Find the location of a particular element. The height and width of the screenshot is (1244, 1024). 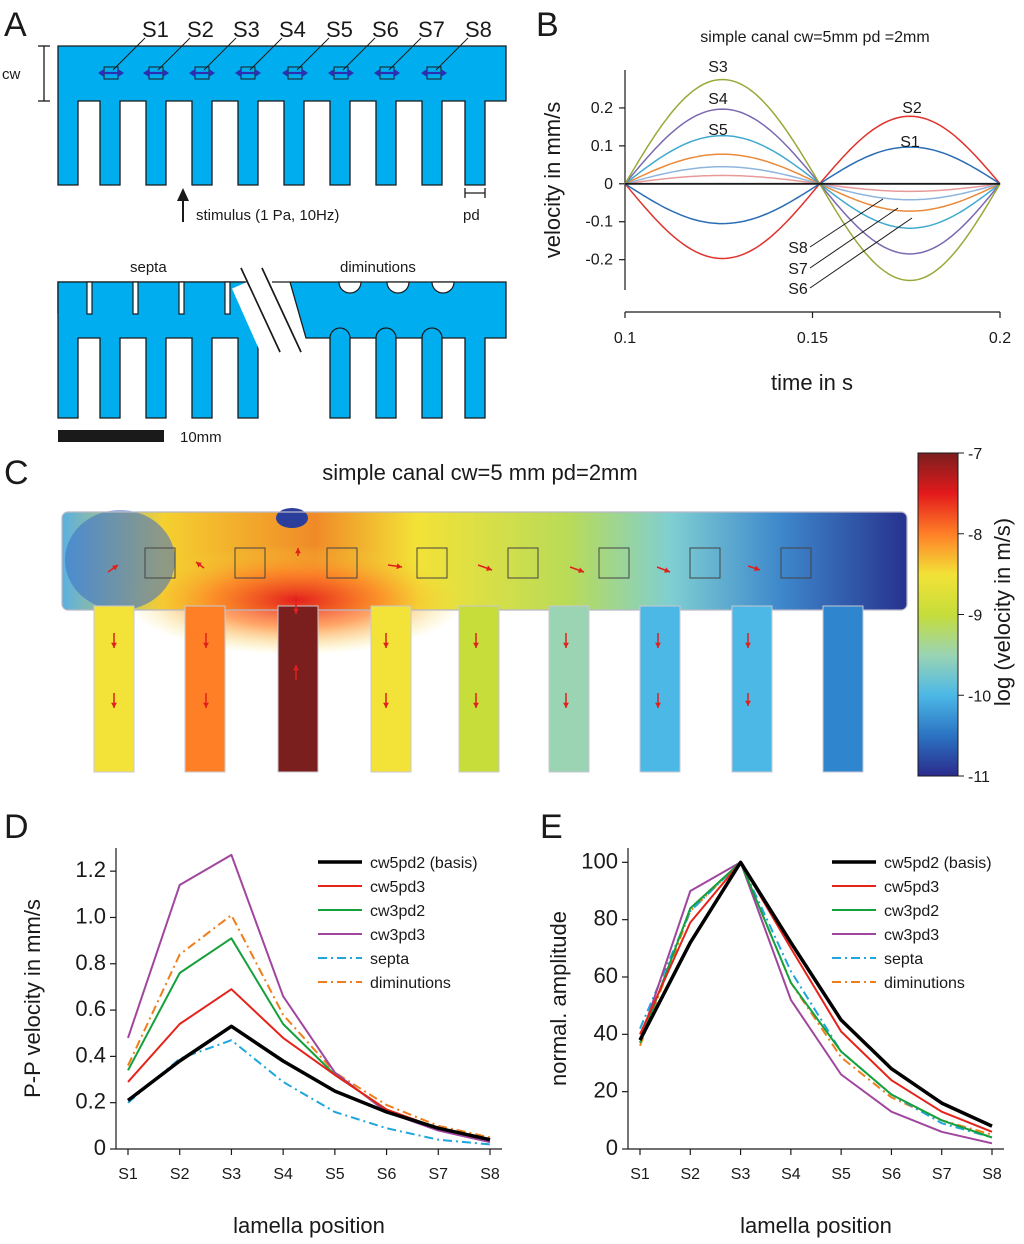

series-line-diminutions is located at coordinates (816, 998).